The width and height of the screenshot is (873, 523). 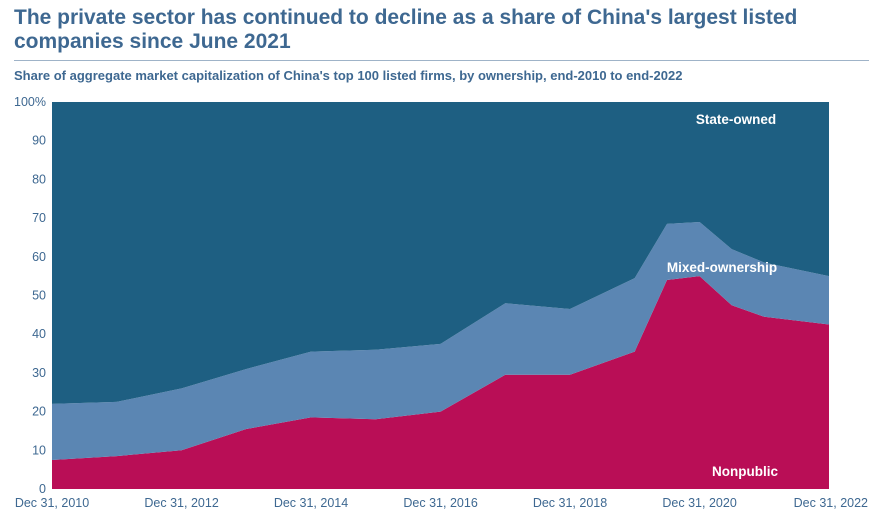 I want to click on x-tick-label: Dec 31, 2020, so click(x=699, y=503).